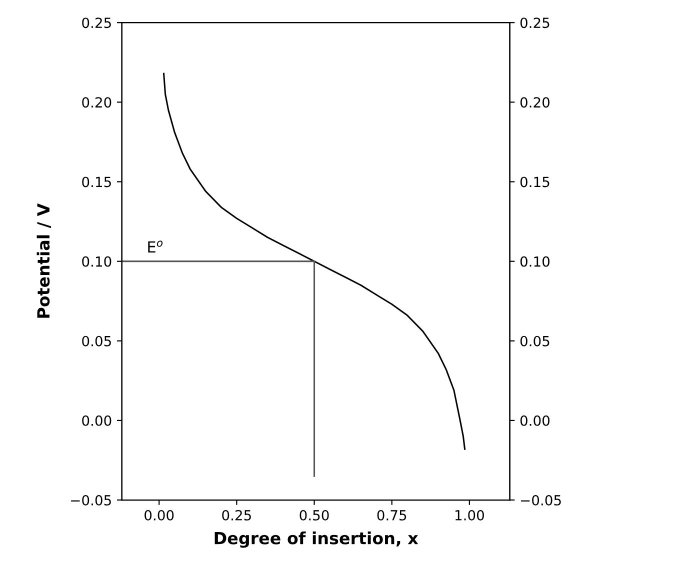 The height and width of the screenshot is (565, 677). I want to click on y2-tick-label: 0.20, so click(535, 102).